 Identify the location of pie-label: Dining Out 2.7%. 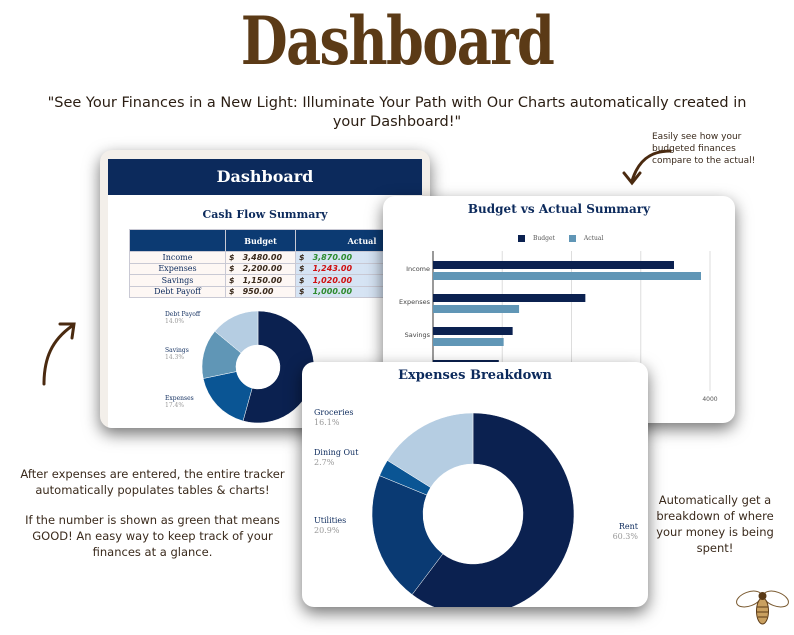
(336, 457).